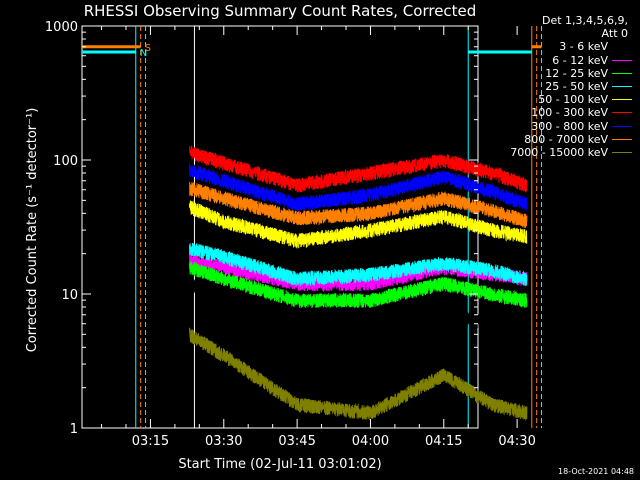 Image resolution: width=640 pixels, height=480 pixels. Describe the element at coordinates (74, 429) in the screenshot. I see `y-tick-label: 1` at that location.